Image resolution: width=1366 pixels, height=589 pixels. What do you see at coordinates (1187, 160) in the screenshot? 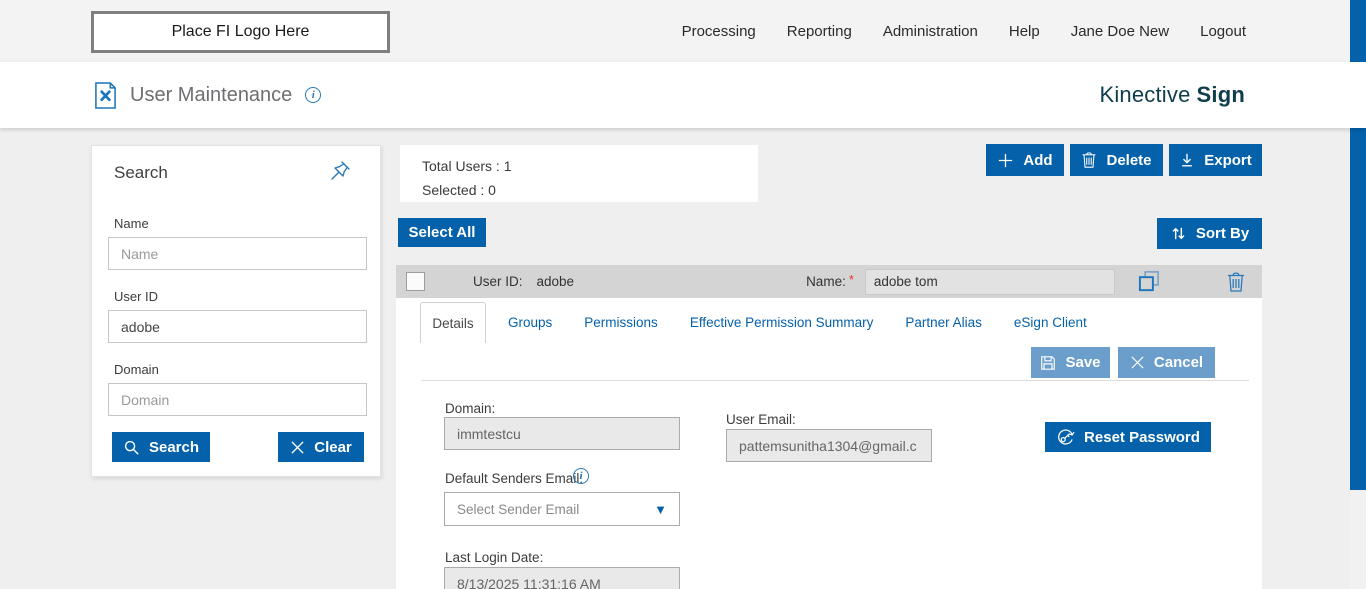
I see `download-icon` at bounding box center [1187, 160].